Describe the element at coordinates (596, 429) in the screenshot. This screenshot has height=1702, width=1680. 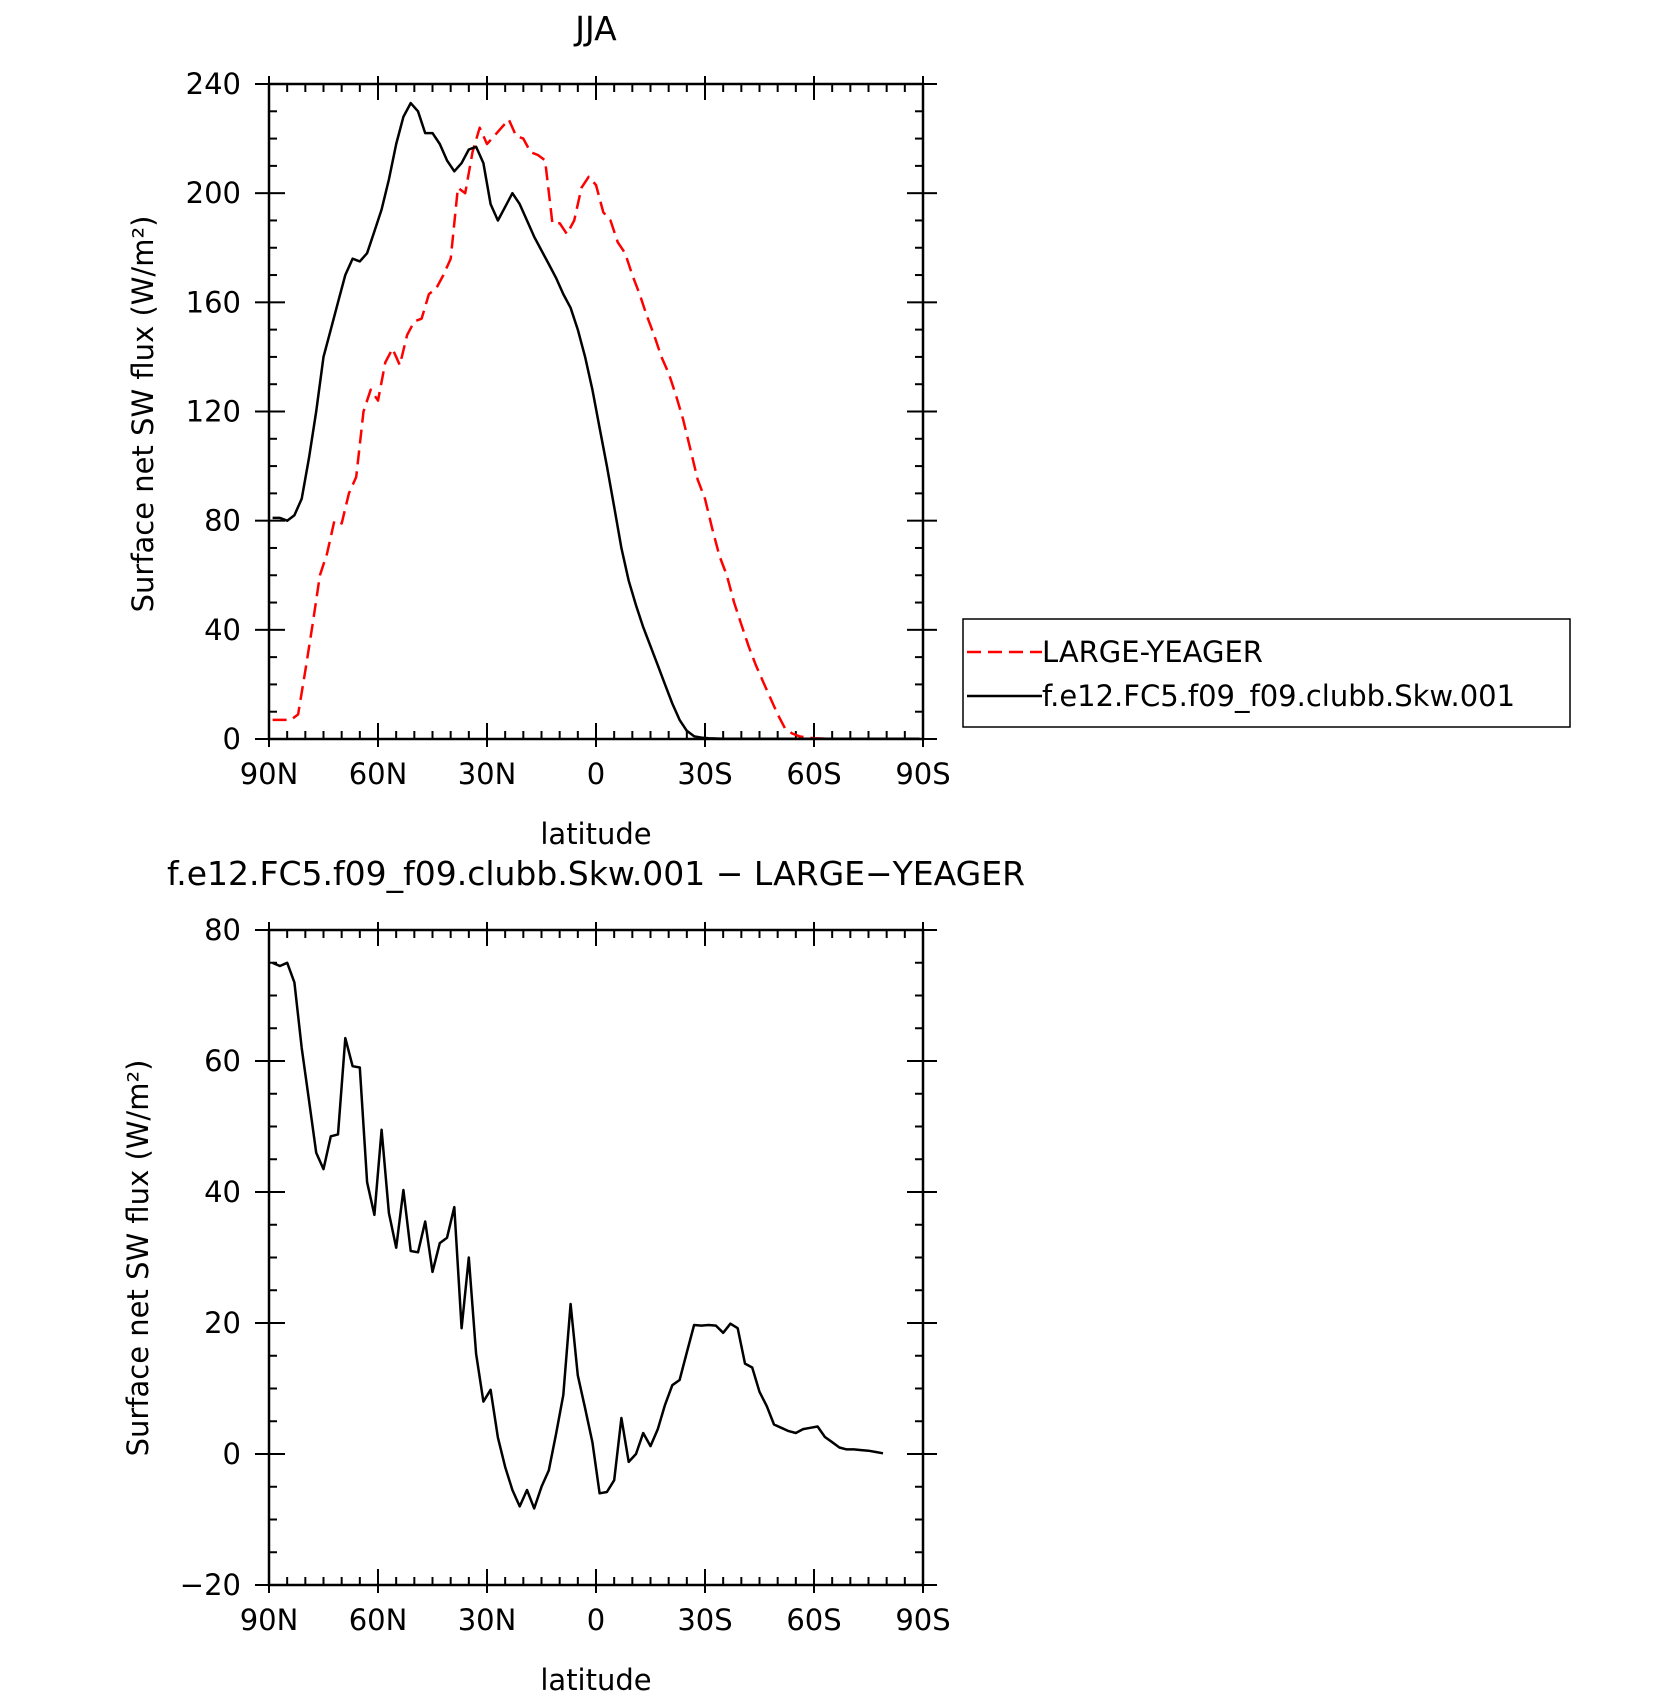
I see `series-line-large-yeager` at that location.